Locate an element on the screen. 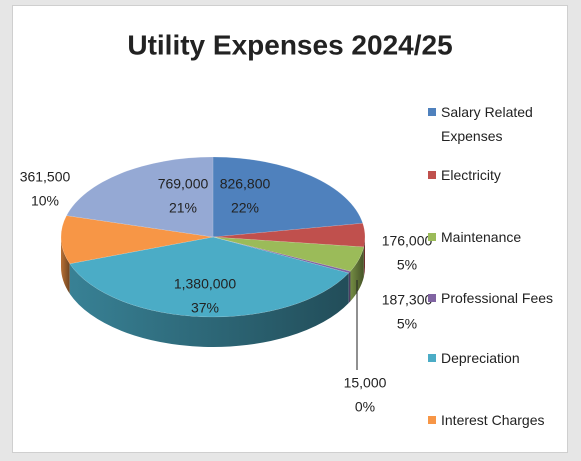  legend-item: Electricity is located at coordinates (494, 175).